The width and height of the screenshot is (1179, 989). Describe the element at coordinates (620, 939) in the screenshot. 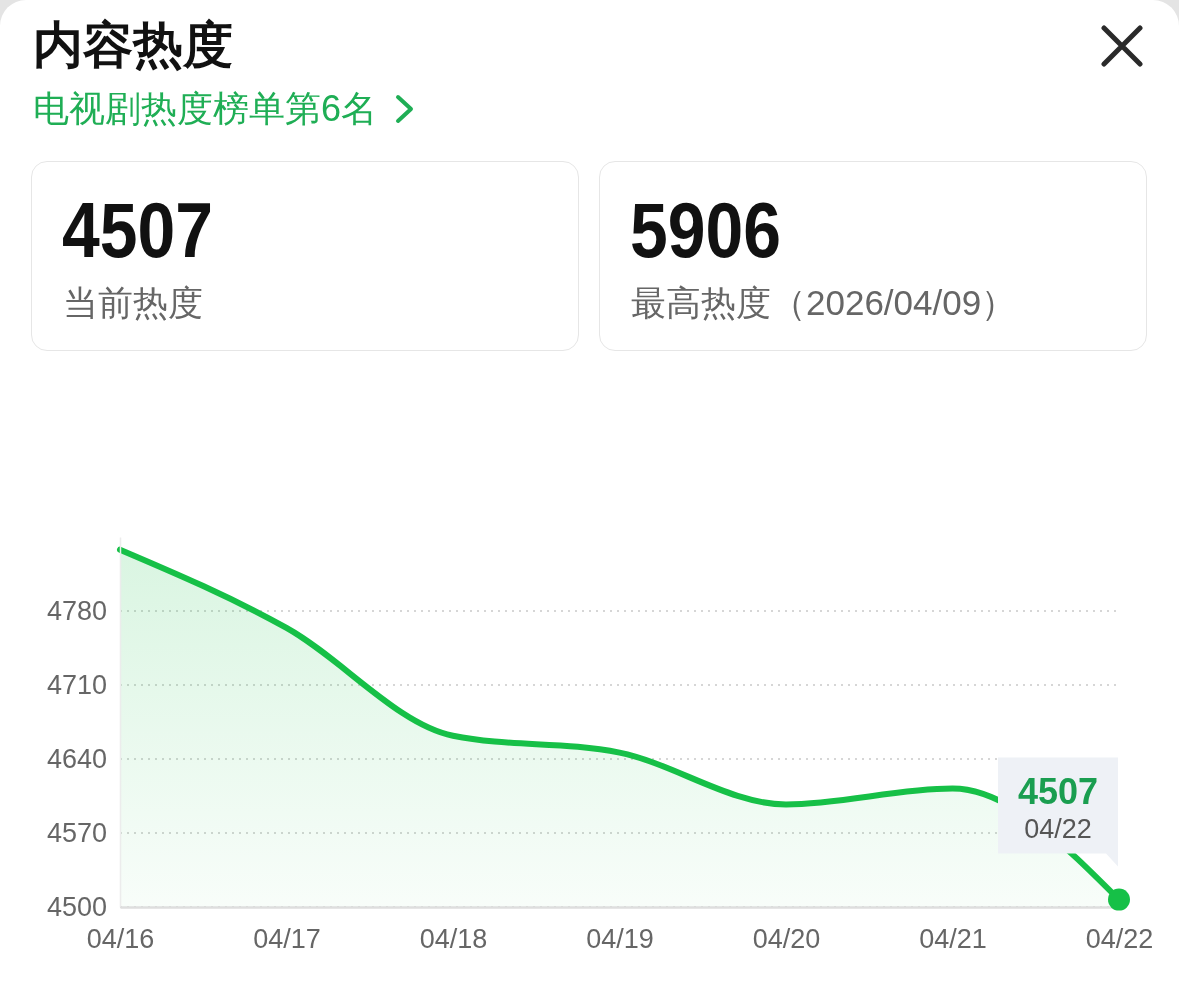

I see `x-tick-label: 04/19` at that location.